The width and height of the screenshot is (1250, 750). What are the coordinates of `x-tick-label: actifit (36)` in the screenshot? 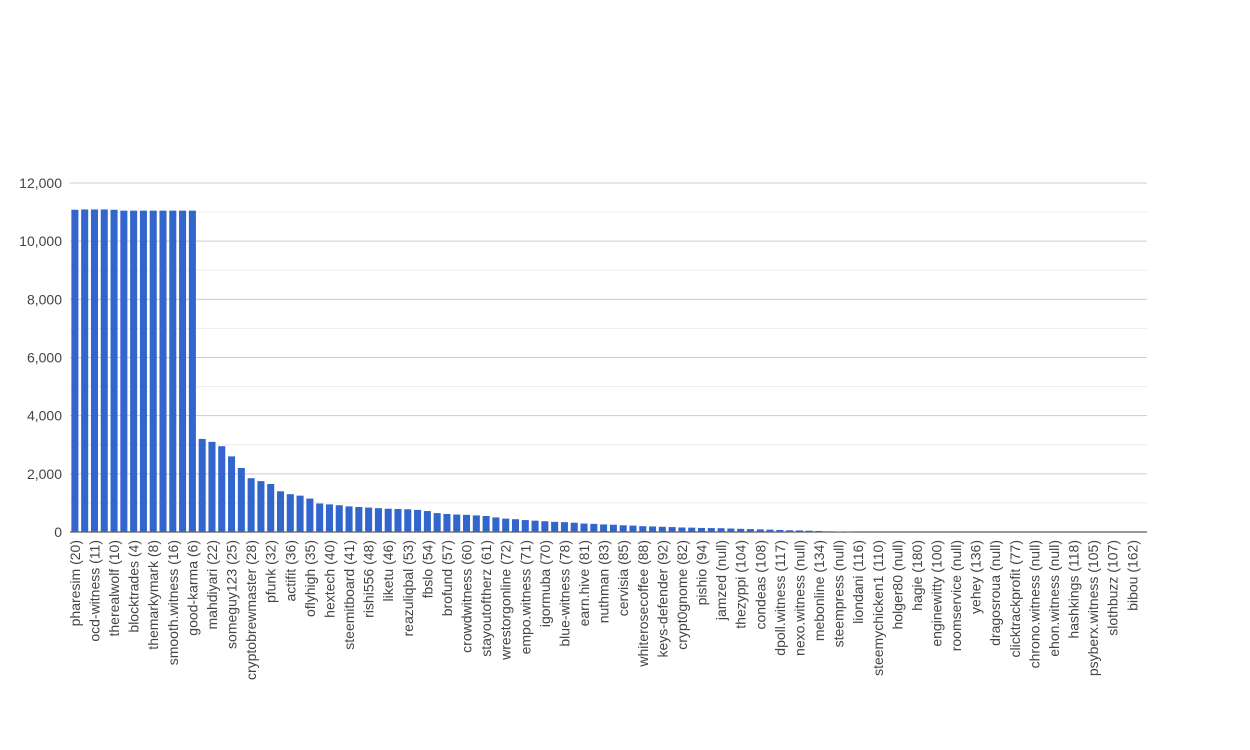 It's located at (290, 570).